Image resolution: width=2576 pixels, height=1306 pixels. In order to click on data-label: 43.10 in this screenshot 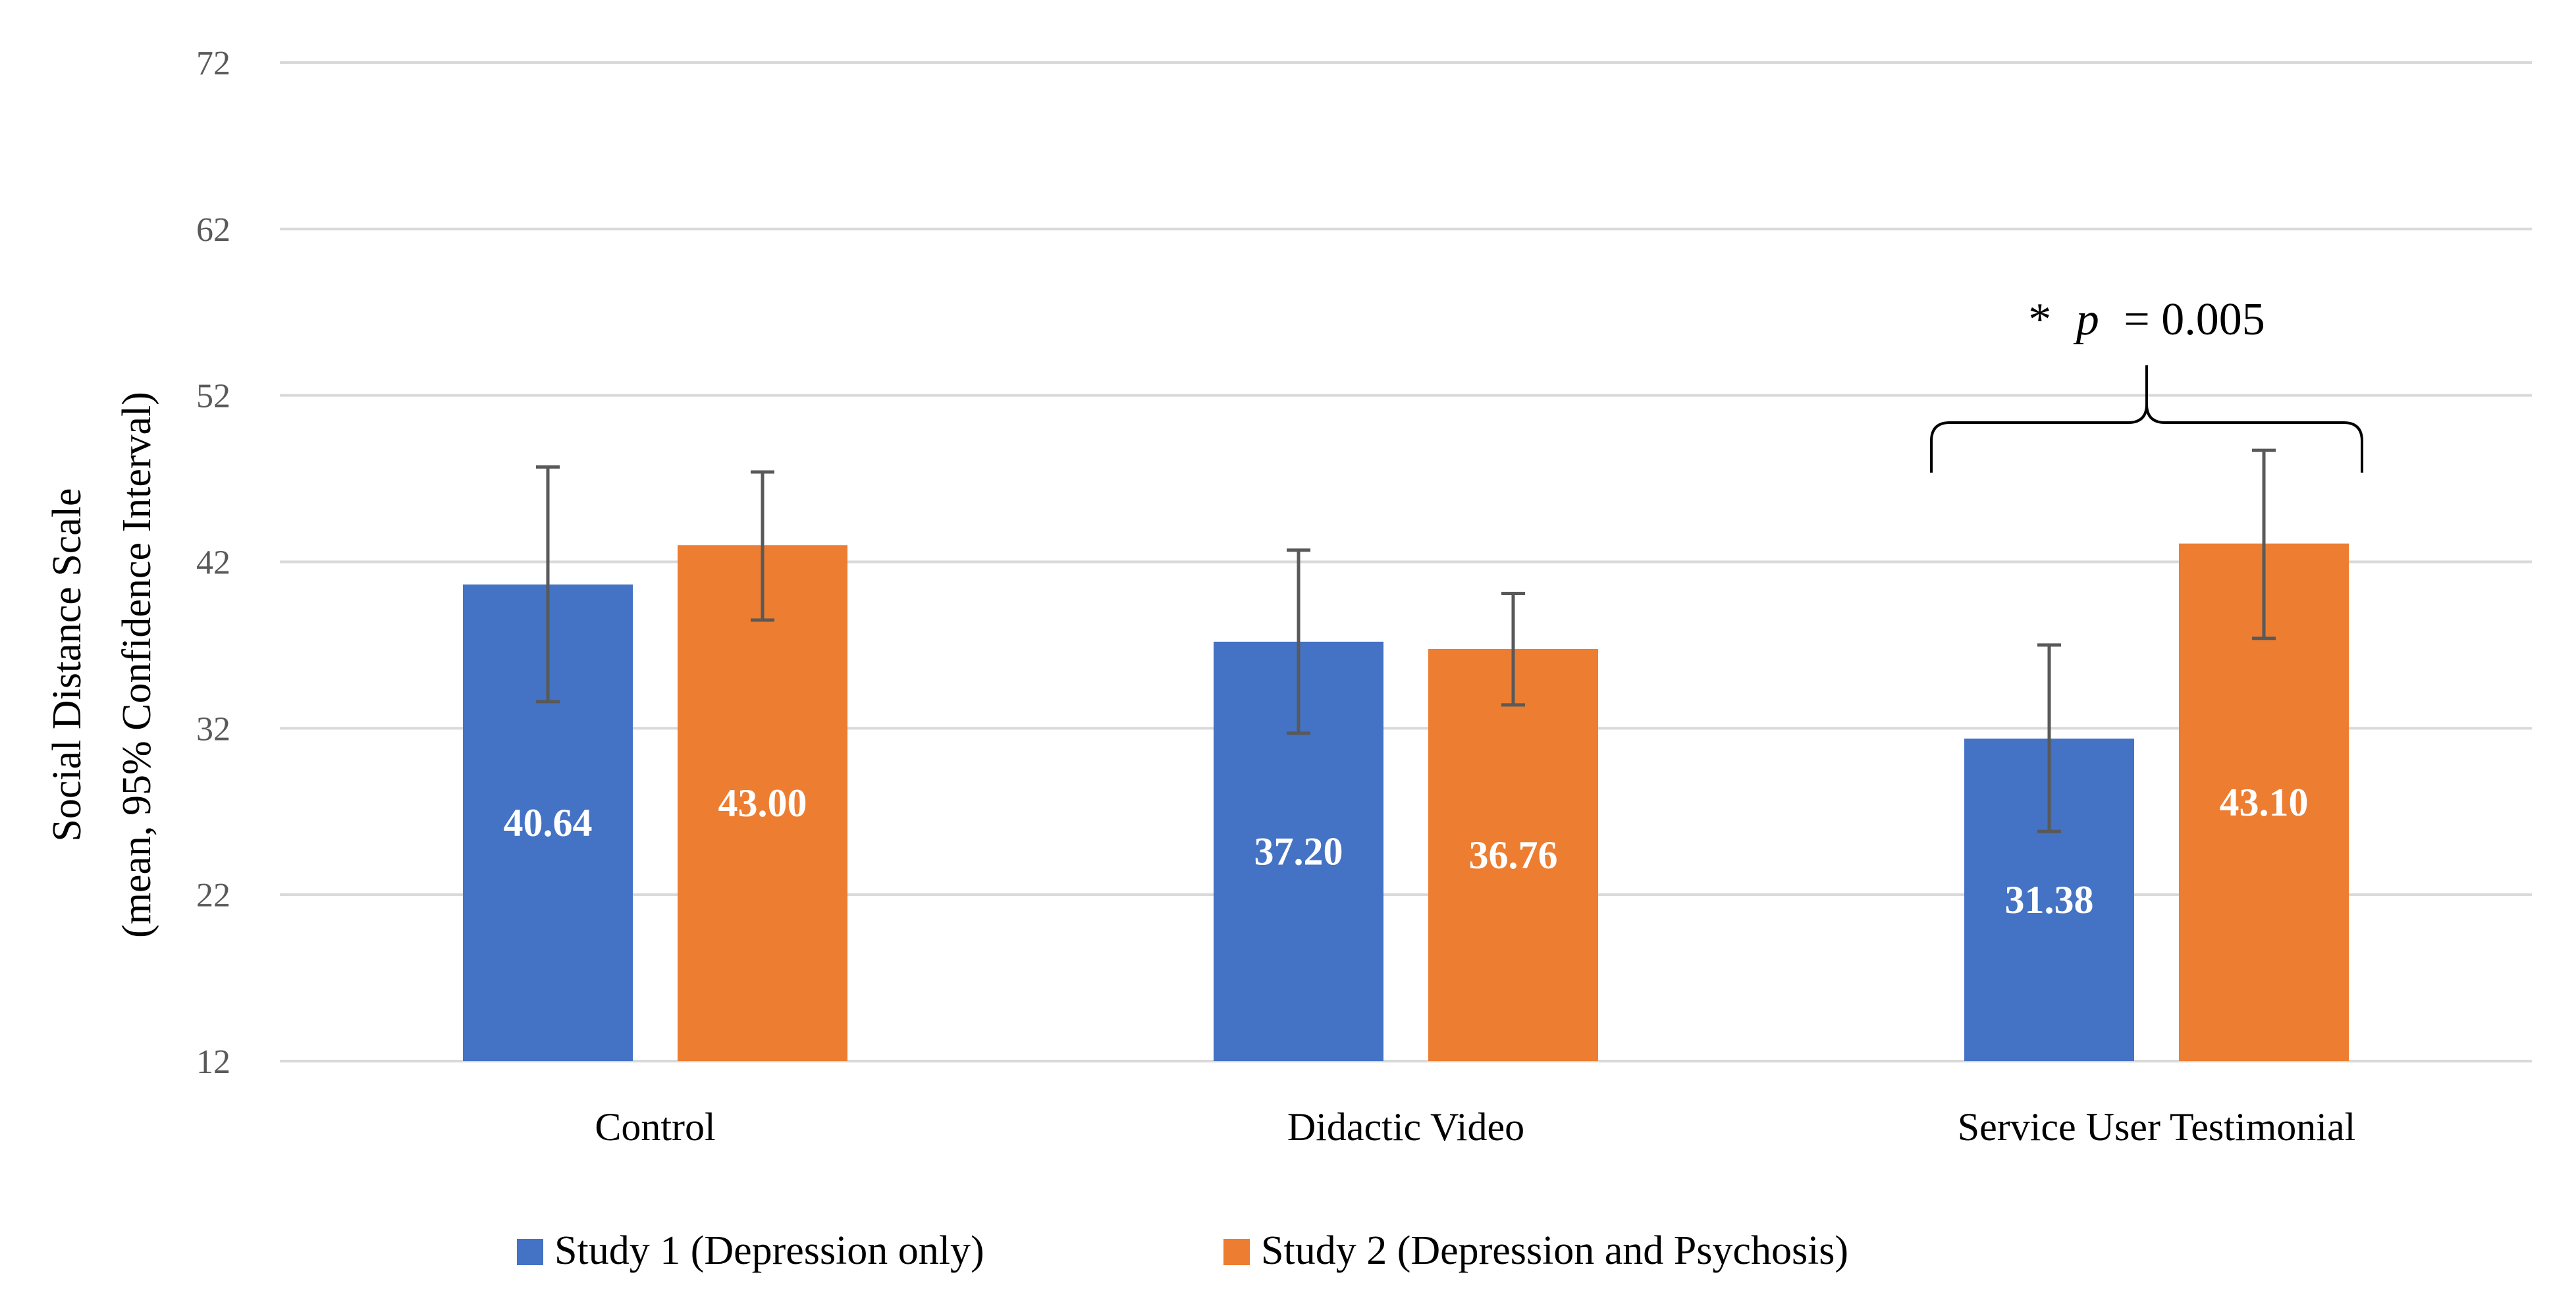, I will do `click(2264, 803)`.